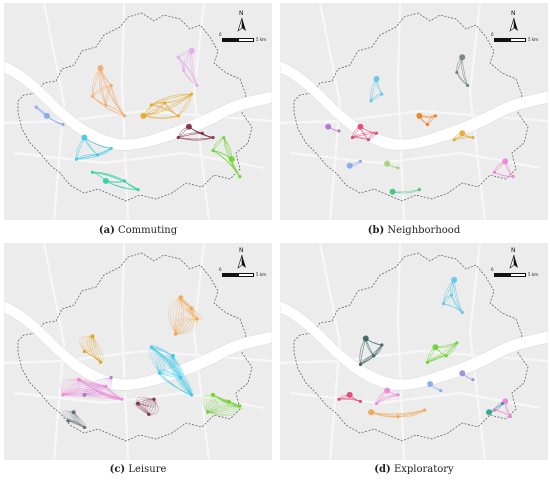  What do you see at coordinates (261, 39) in the screenshot?
I see `scale-distance: 5 km` at bounding box center [261, 39].